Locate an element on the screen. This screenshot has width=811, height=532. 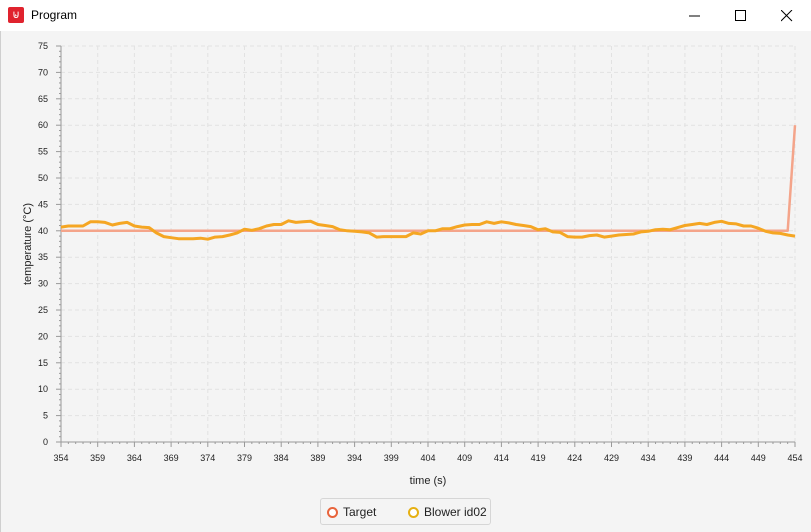
x-tick-label: 414 is located at coordinates (501, 458).